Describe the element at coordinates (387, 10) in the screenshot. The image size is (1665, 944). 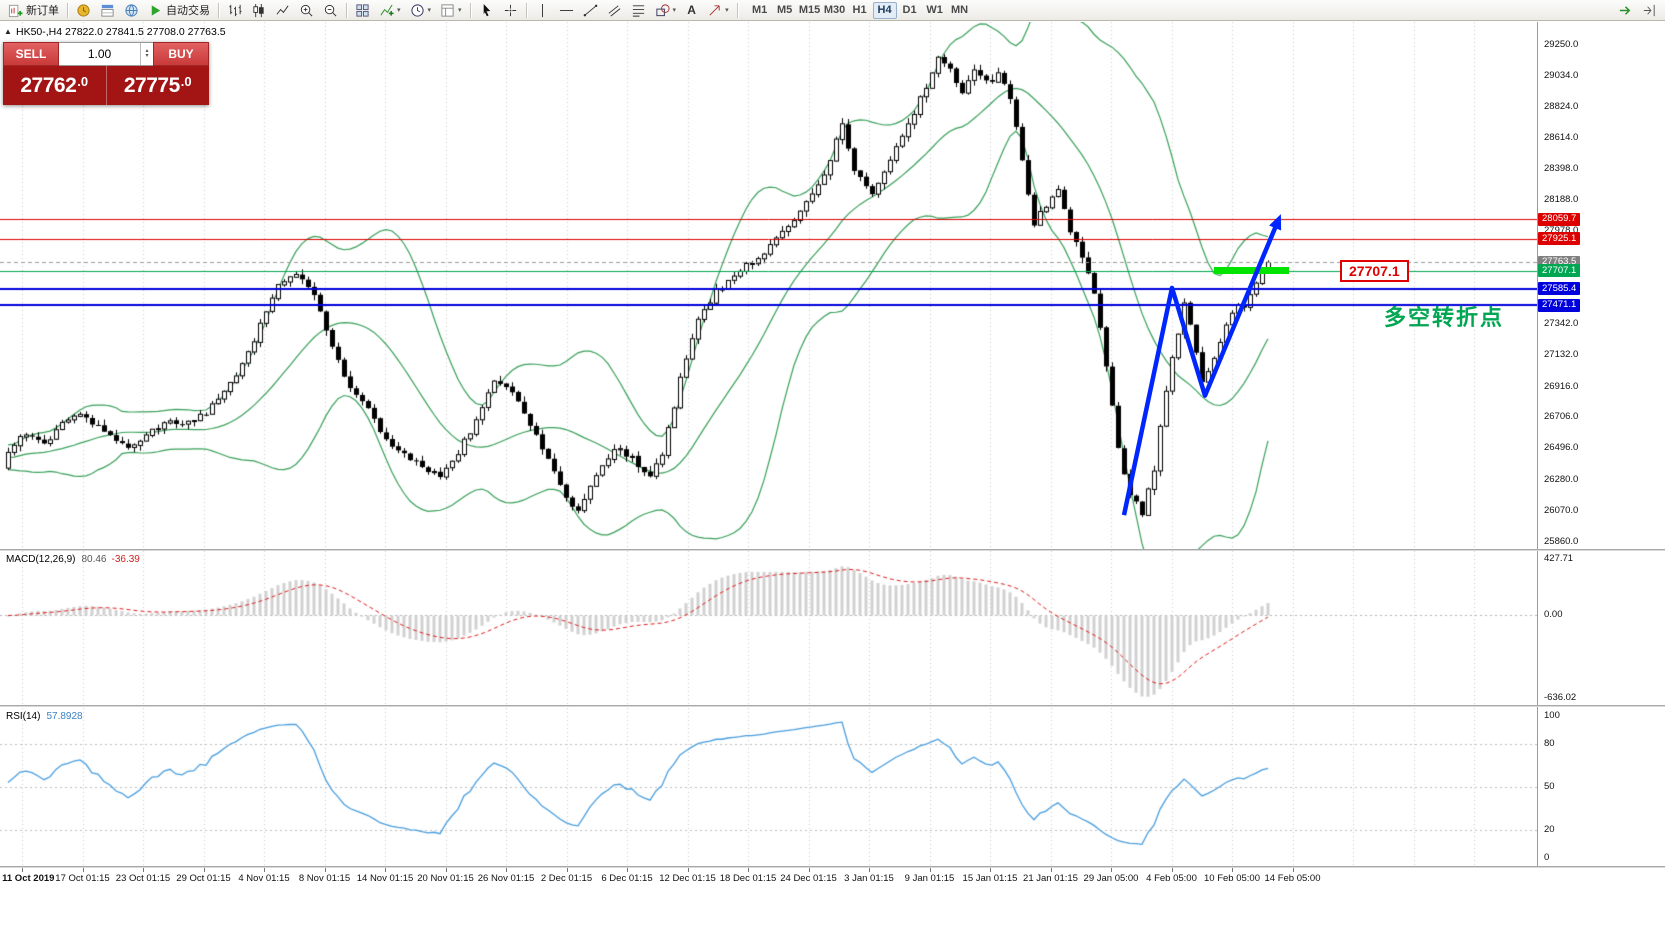
I see `indicators-icon` at that location.